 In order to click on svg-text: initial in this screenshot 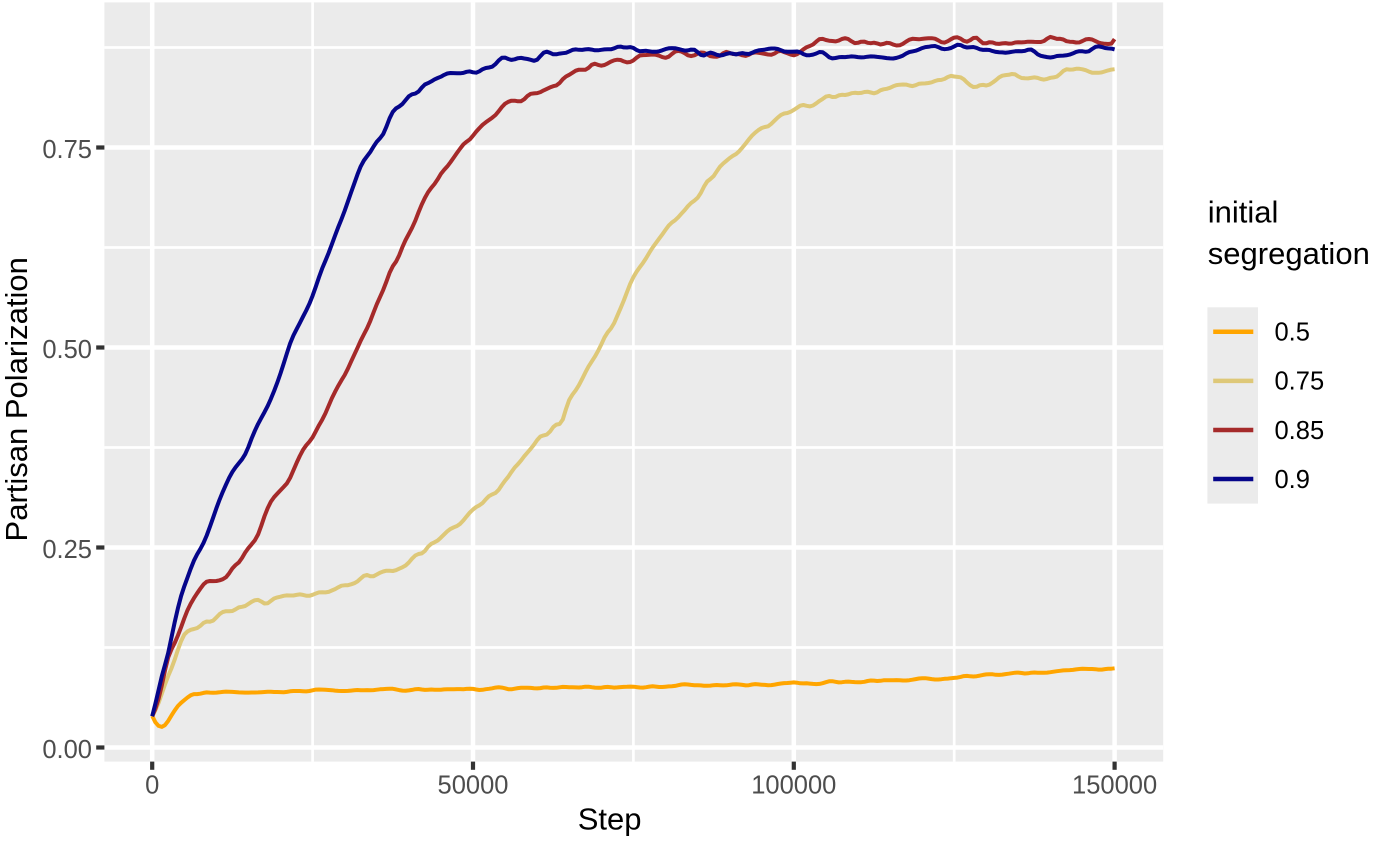, I will do `click(1243, 211)`.